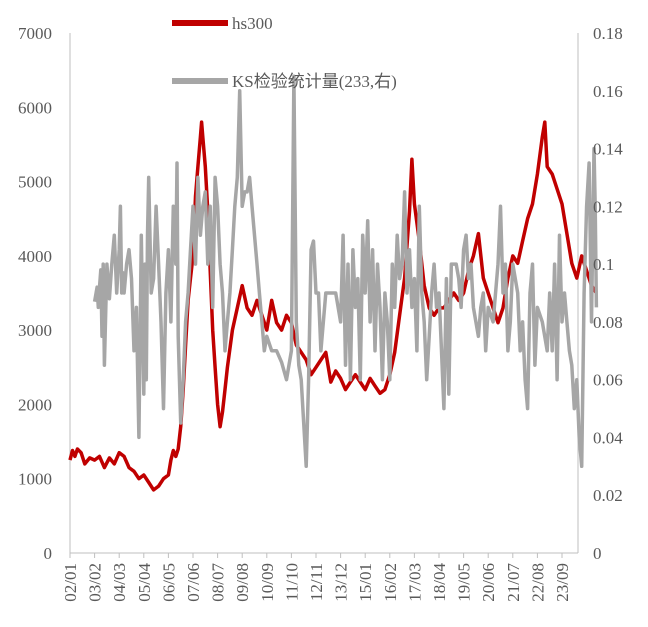 The width and height of the screenshot is (648, 627). What do you see at coordinates (168, 582) in the screenshot?
I see `x-tick-label: 06/05` at bounding box center [168, 582].